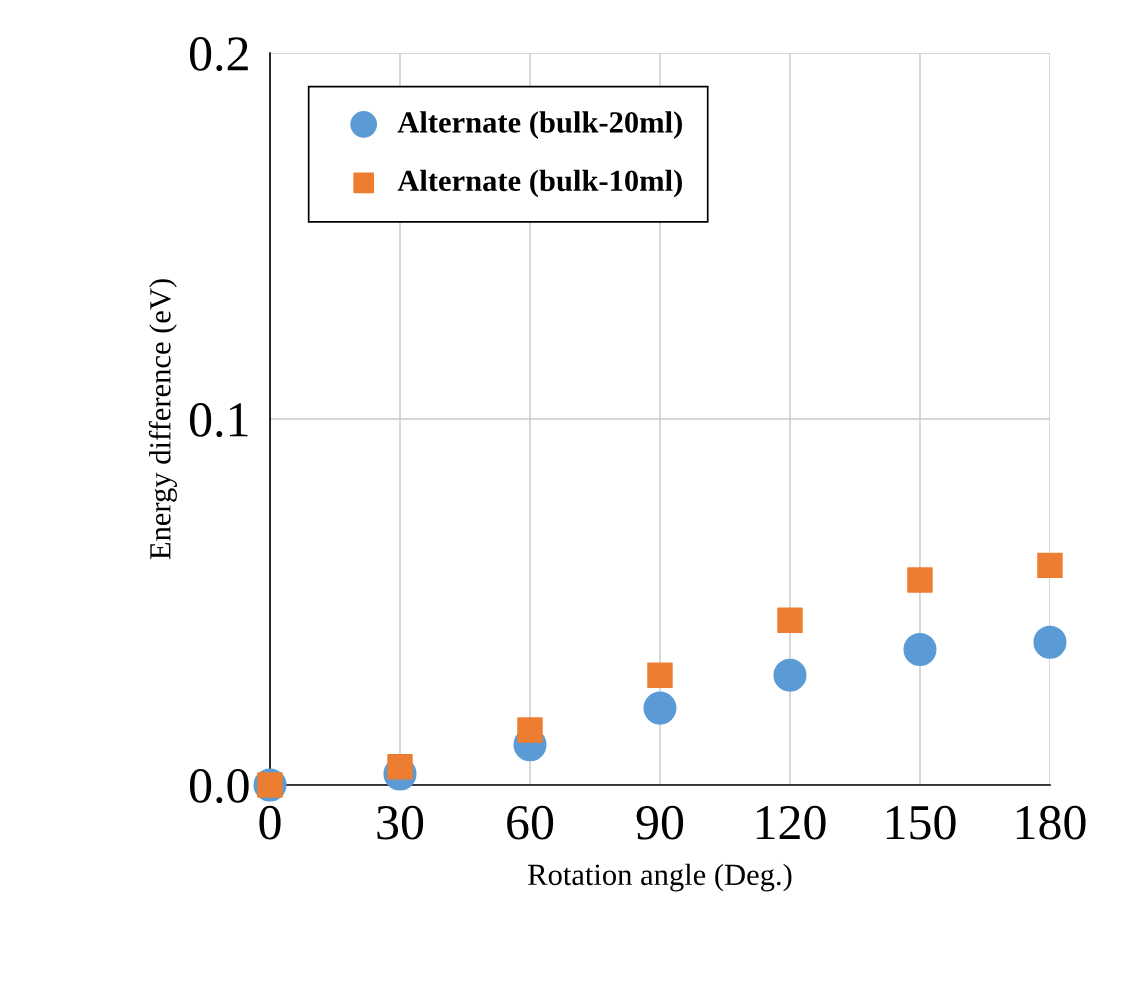 The image size is (1146, 994). I want to click on legend-label: Alternate (bulk-20ml), so click(539, 125).